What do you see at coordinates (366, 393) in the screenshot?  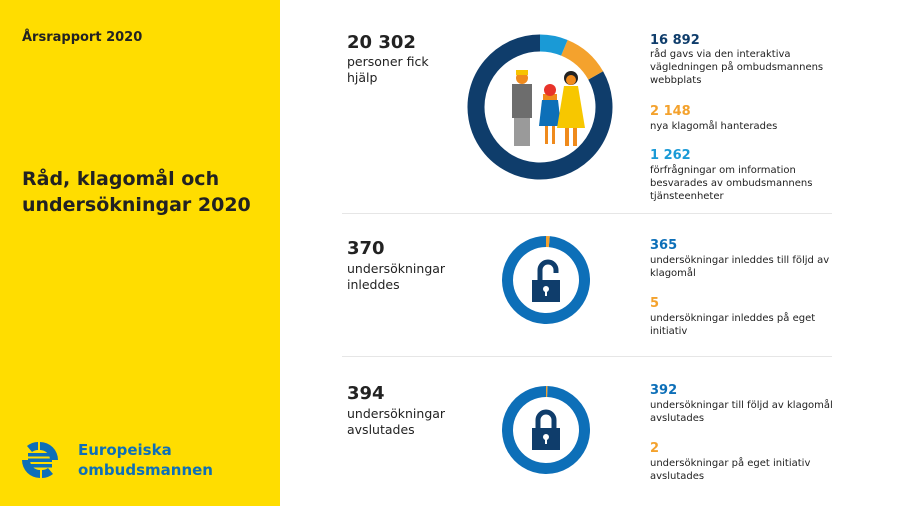 I see `total-closed: 394` at bounding box center [366, 393].